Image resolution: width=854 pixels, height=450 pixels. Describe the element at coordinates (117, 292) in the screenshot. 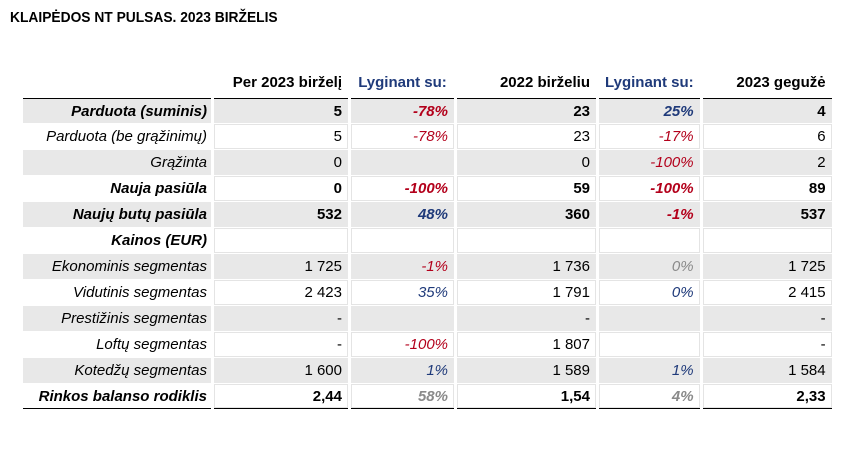

I see `row-label: Vidutinis segmentas` at that location.